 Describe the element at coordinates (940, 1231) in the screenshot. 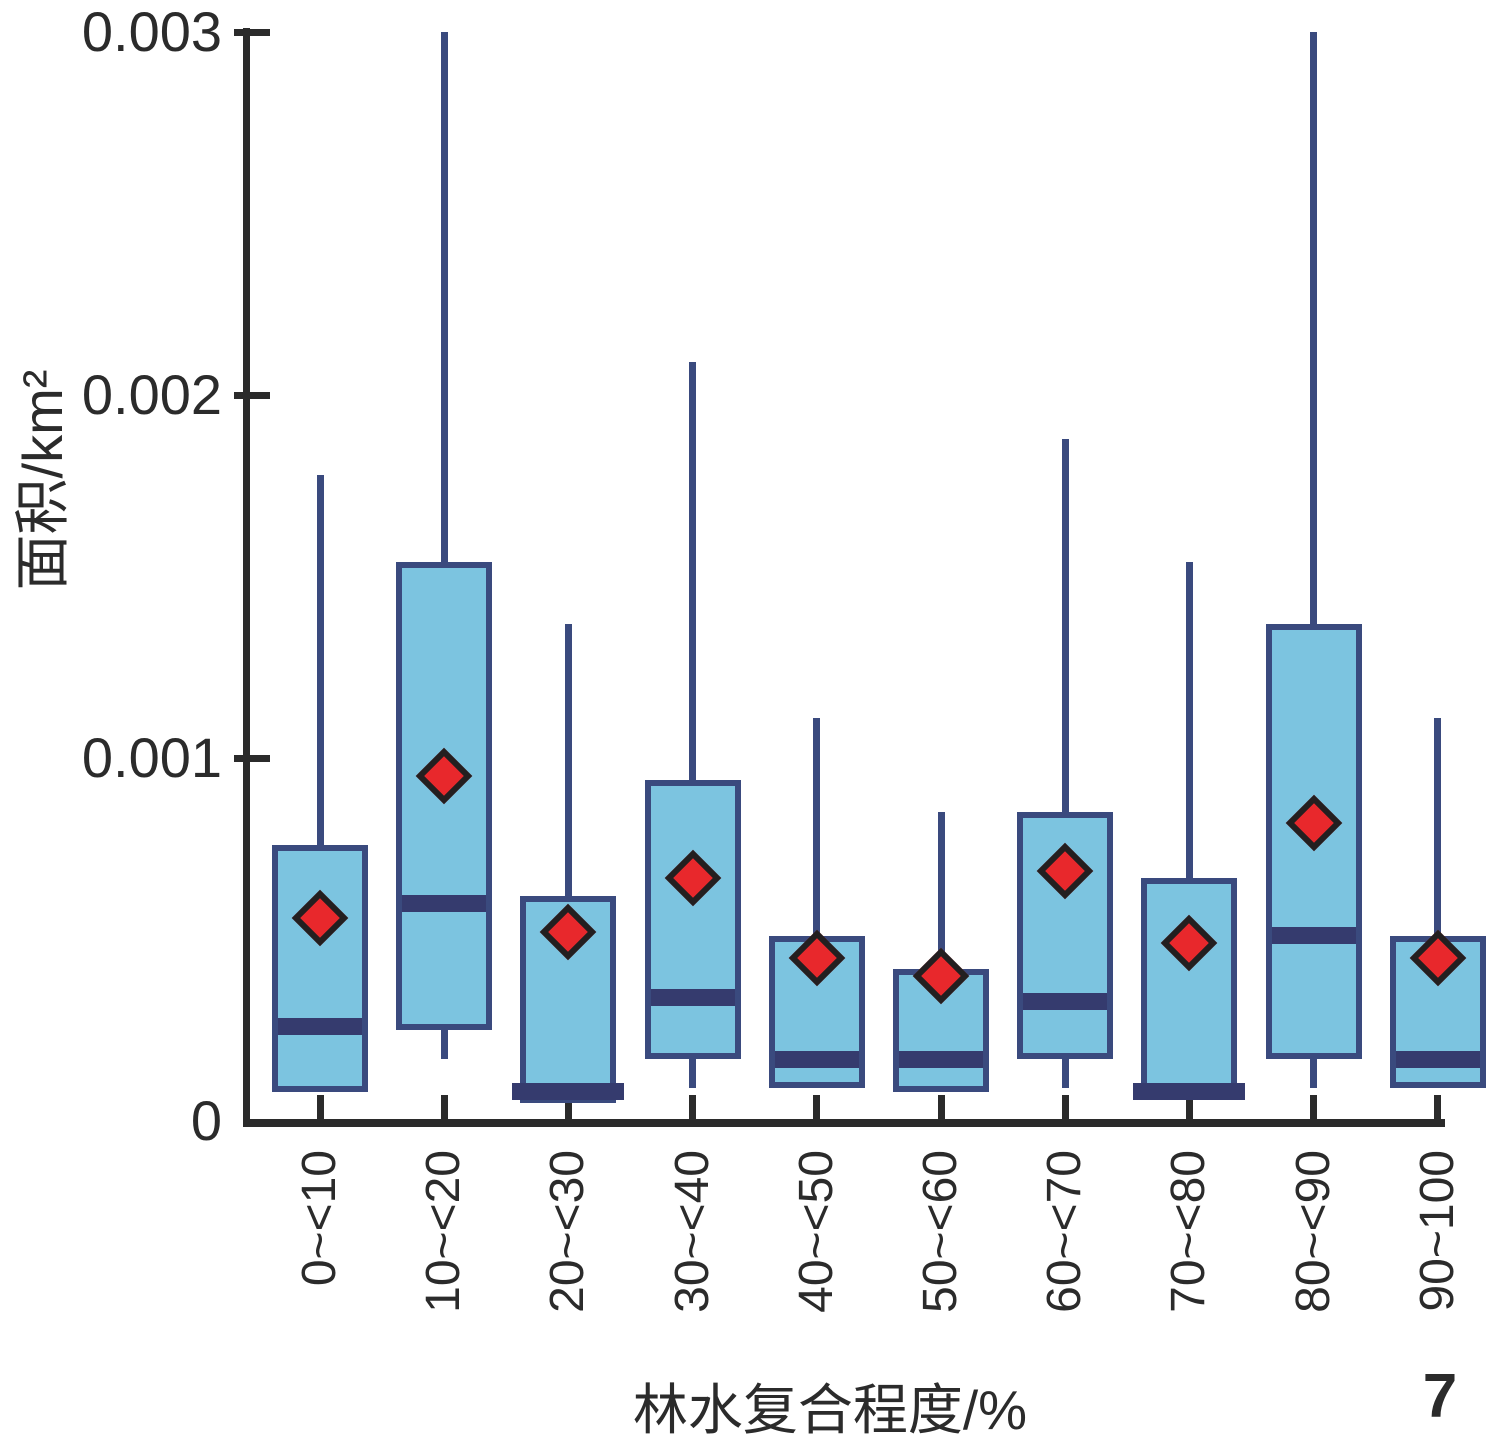

I see `x-tick-label: 50~<60` at that location.